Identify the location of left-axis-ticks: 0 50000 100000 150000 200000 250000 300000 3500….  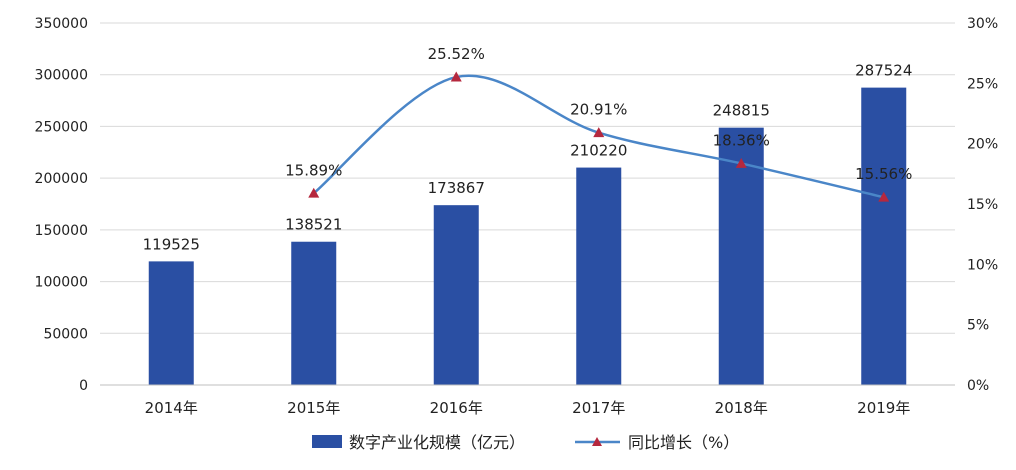
(61, 205).